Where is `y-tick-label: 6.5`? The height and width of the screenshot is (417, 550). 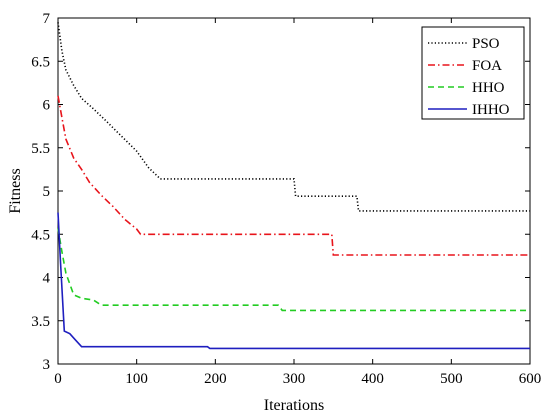
y-tick-label: 6.5 is located at coordinates (40, 62).